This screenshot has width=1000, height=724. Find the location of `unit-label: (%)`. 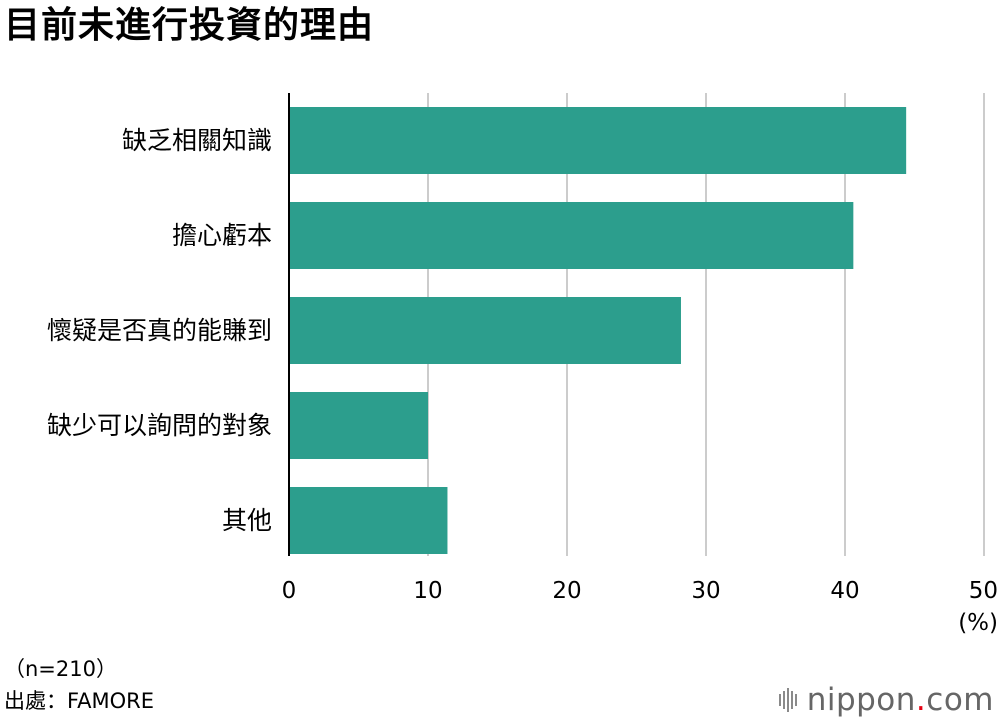

unit-label: (%) is located at coordinates (978, 623).